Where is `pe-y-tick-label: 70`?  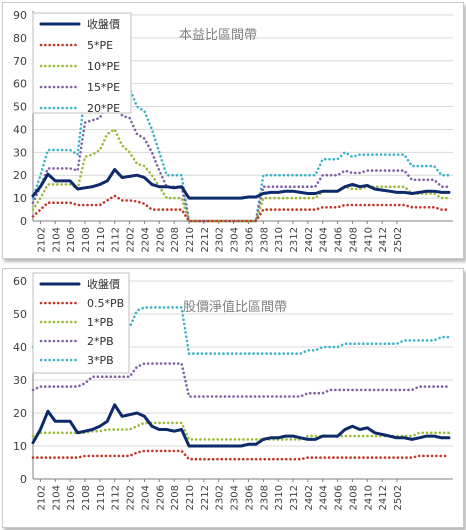
pe-y-tick-label: 70 is located at coordinates (20, 61).